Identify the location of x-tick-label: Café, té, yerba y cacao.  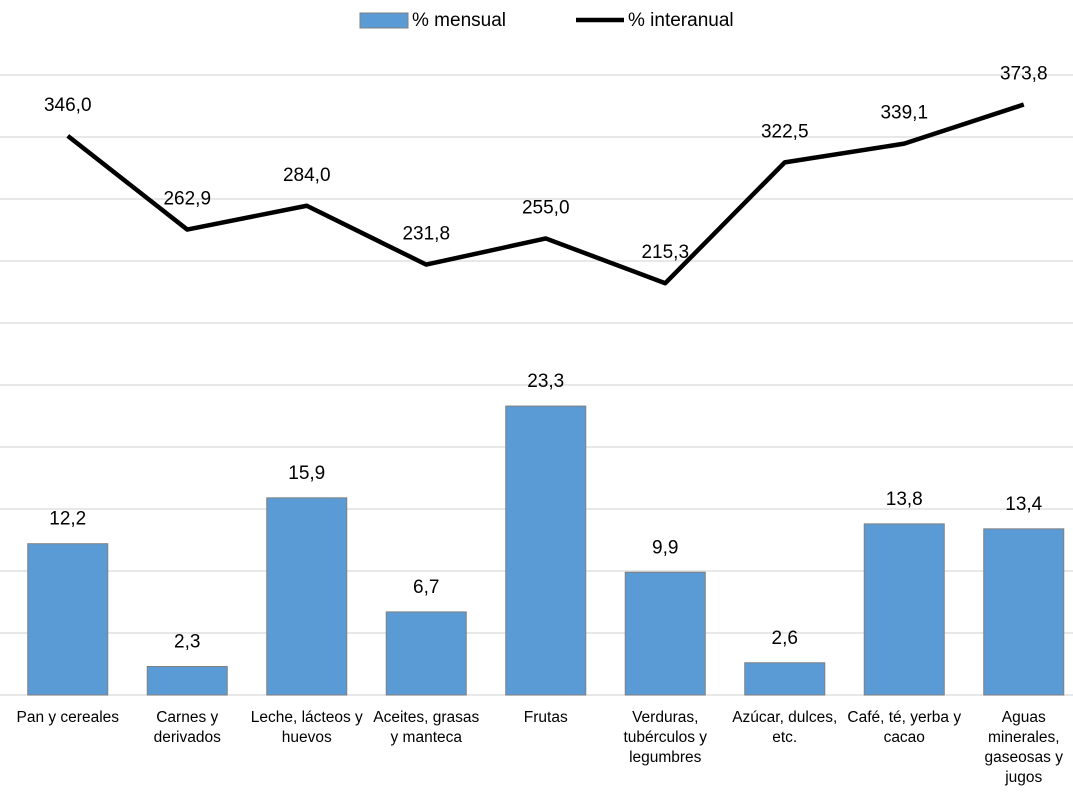
(904, 727).